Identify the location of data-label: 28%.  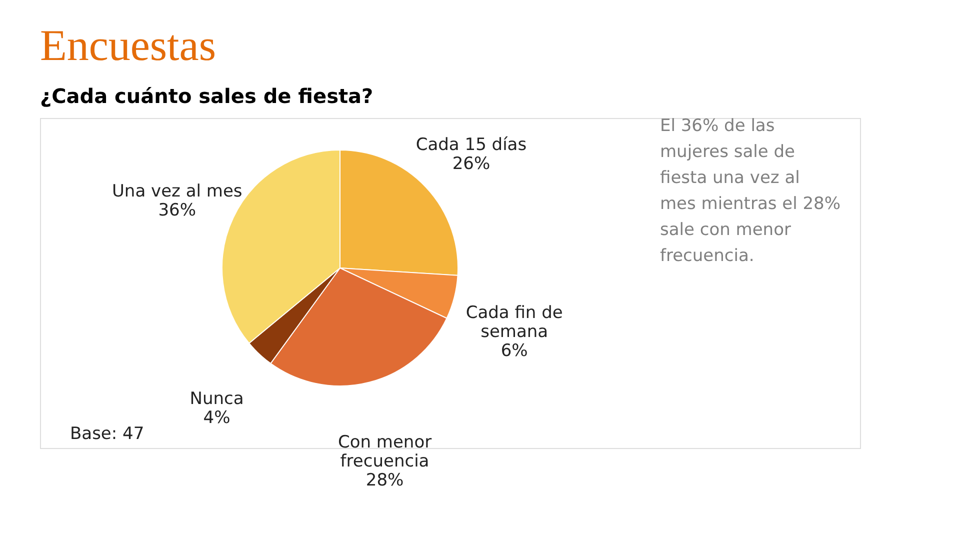
(385, 480).